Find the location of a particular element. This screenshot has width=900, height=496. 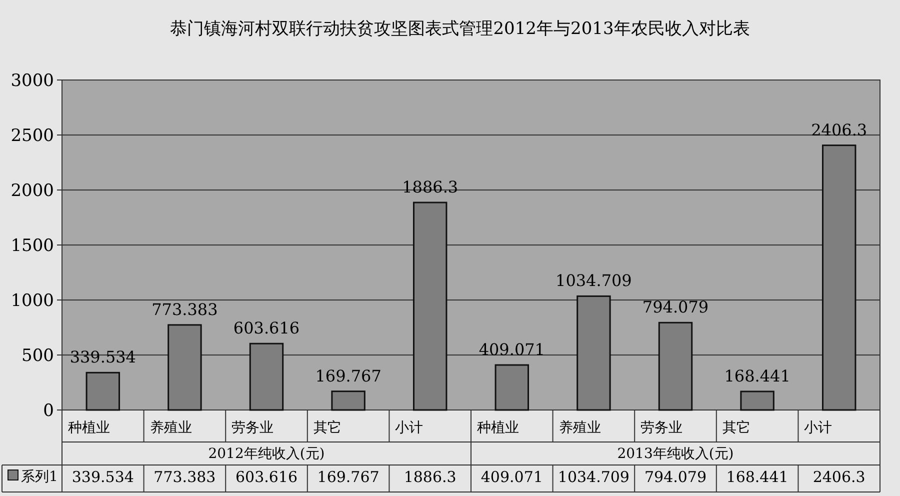

data-label: 168.441 is located at coordinates (757, 477).